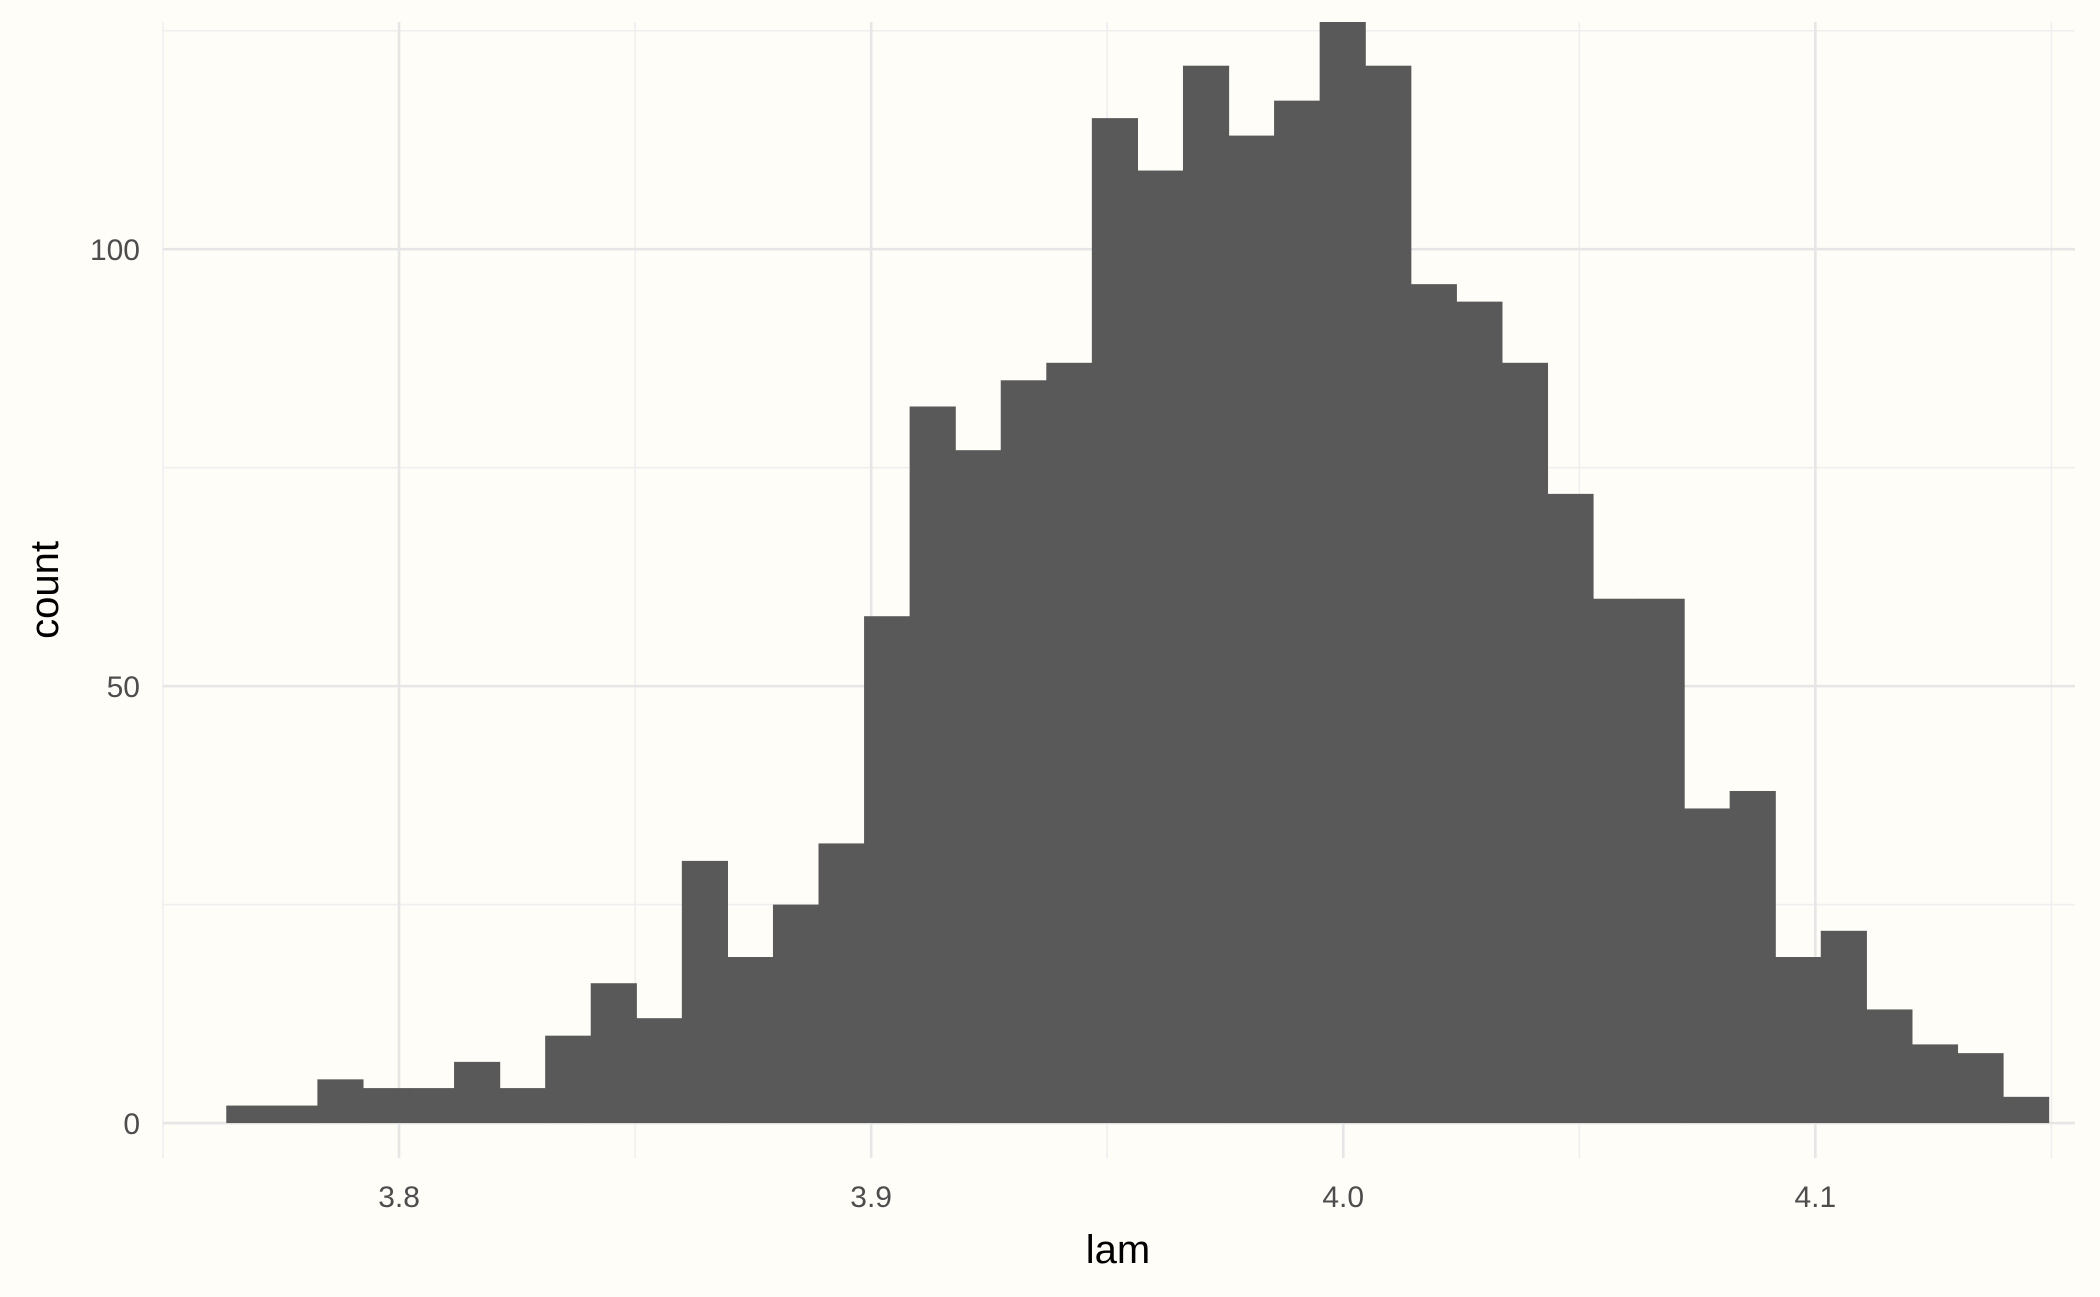 The image size is (2100, 1297). I want to click on x-axis-tick-labels: 3.8 3.9 4.0 4.1, so click(1107, 1197).